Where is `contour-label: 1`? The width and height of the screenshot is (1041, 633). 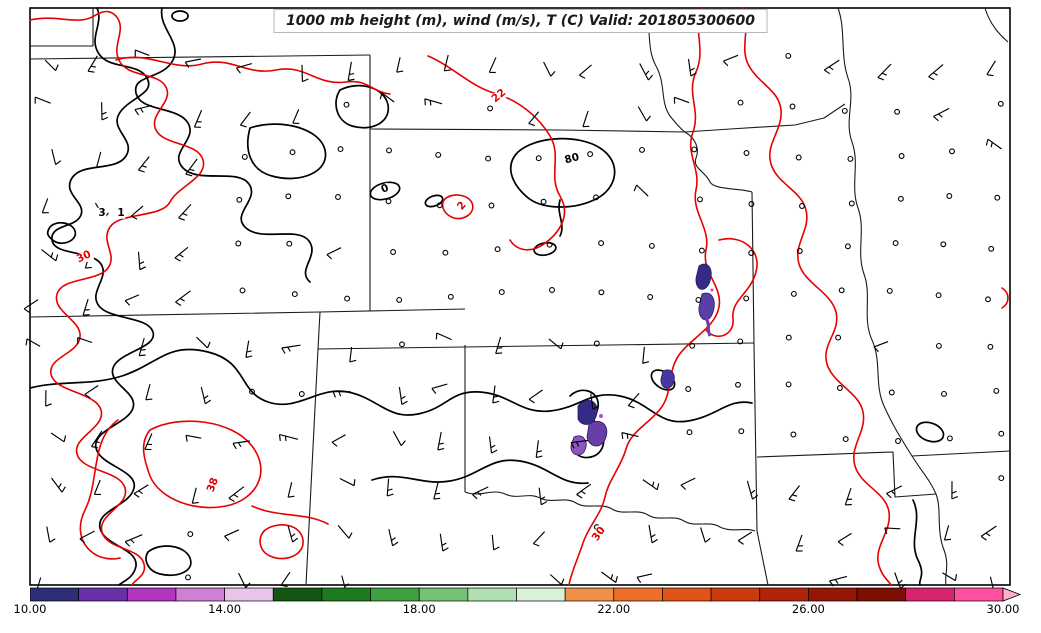 contour-label: 1 is located at coordinates (121, 212).